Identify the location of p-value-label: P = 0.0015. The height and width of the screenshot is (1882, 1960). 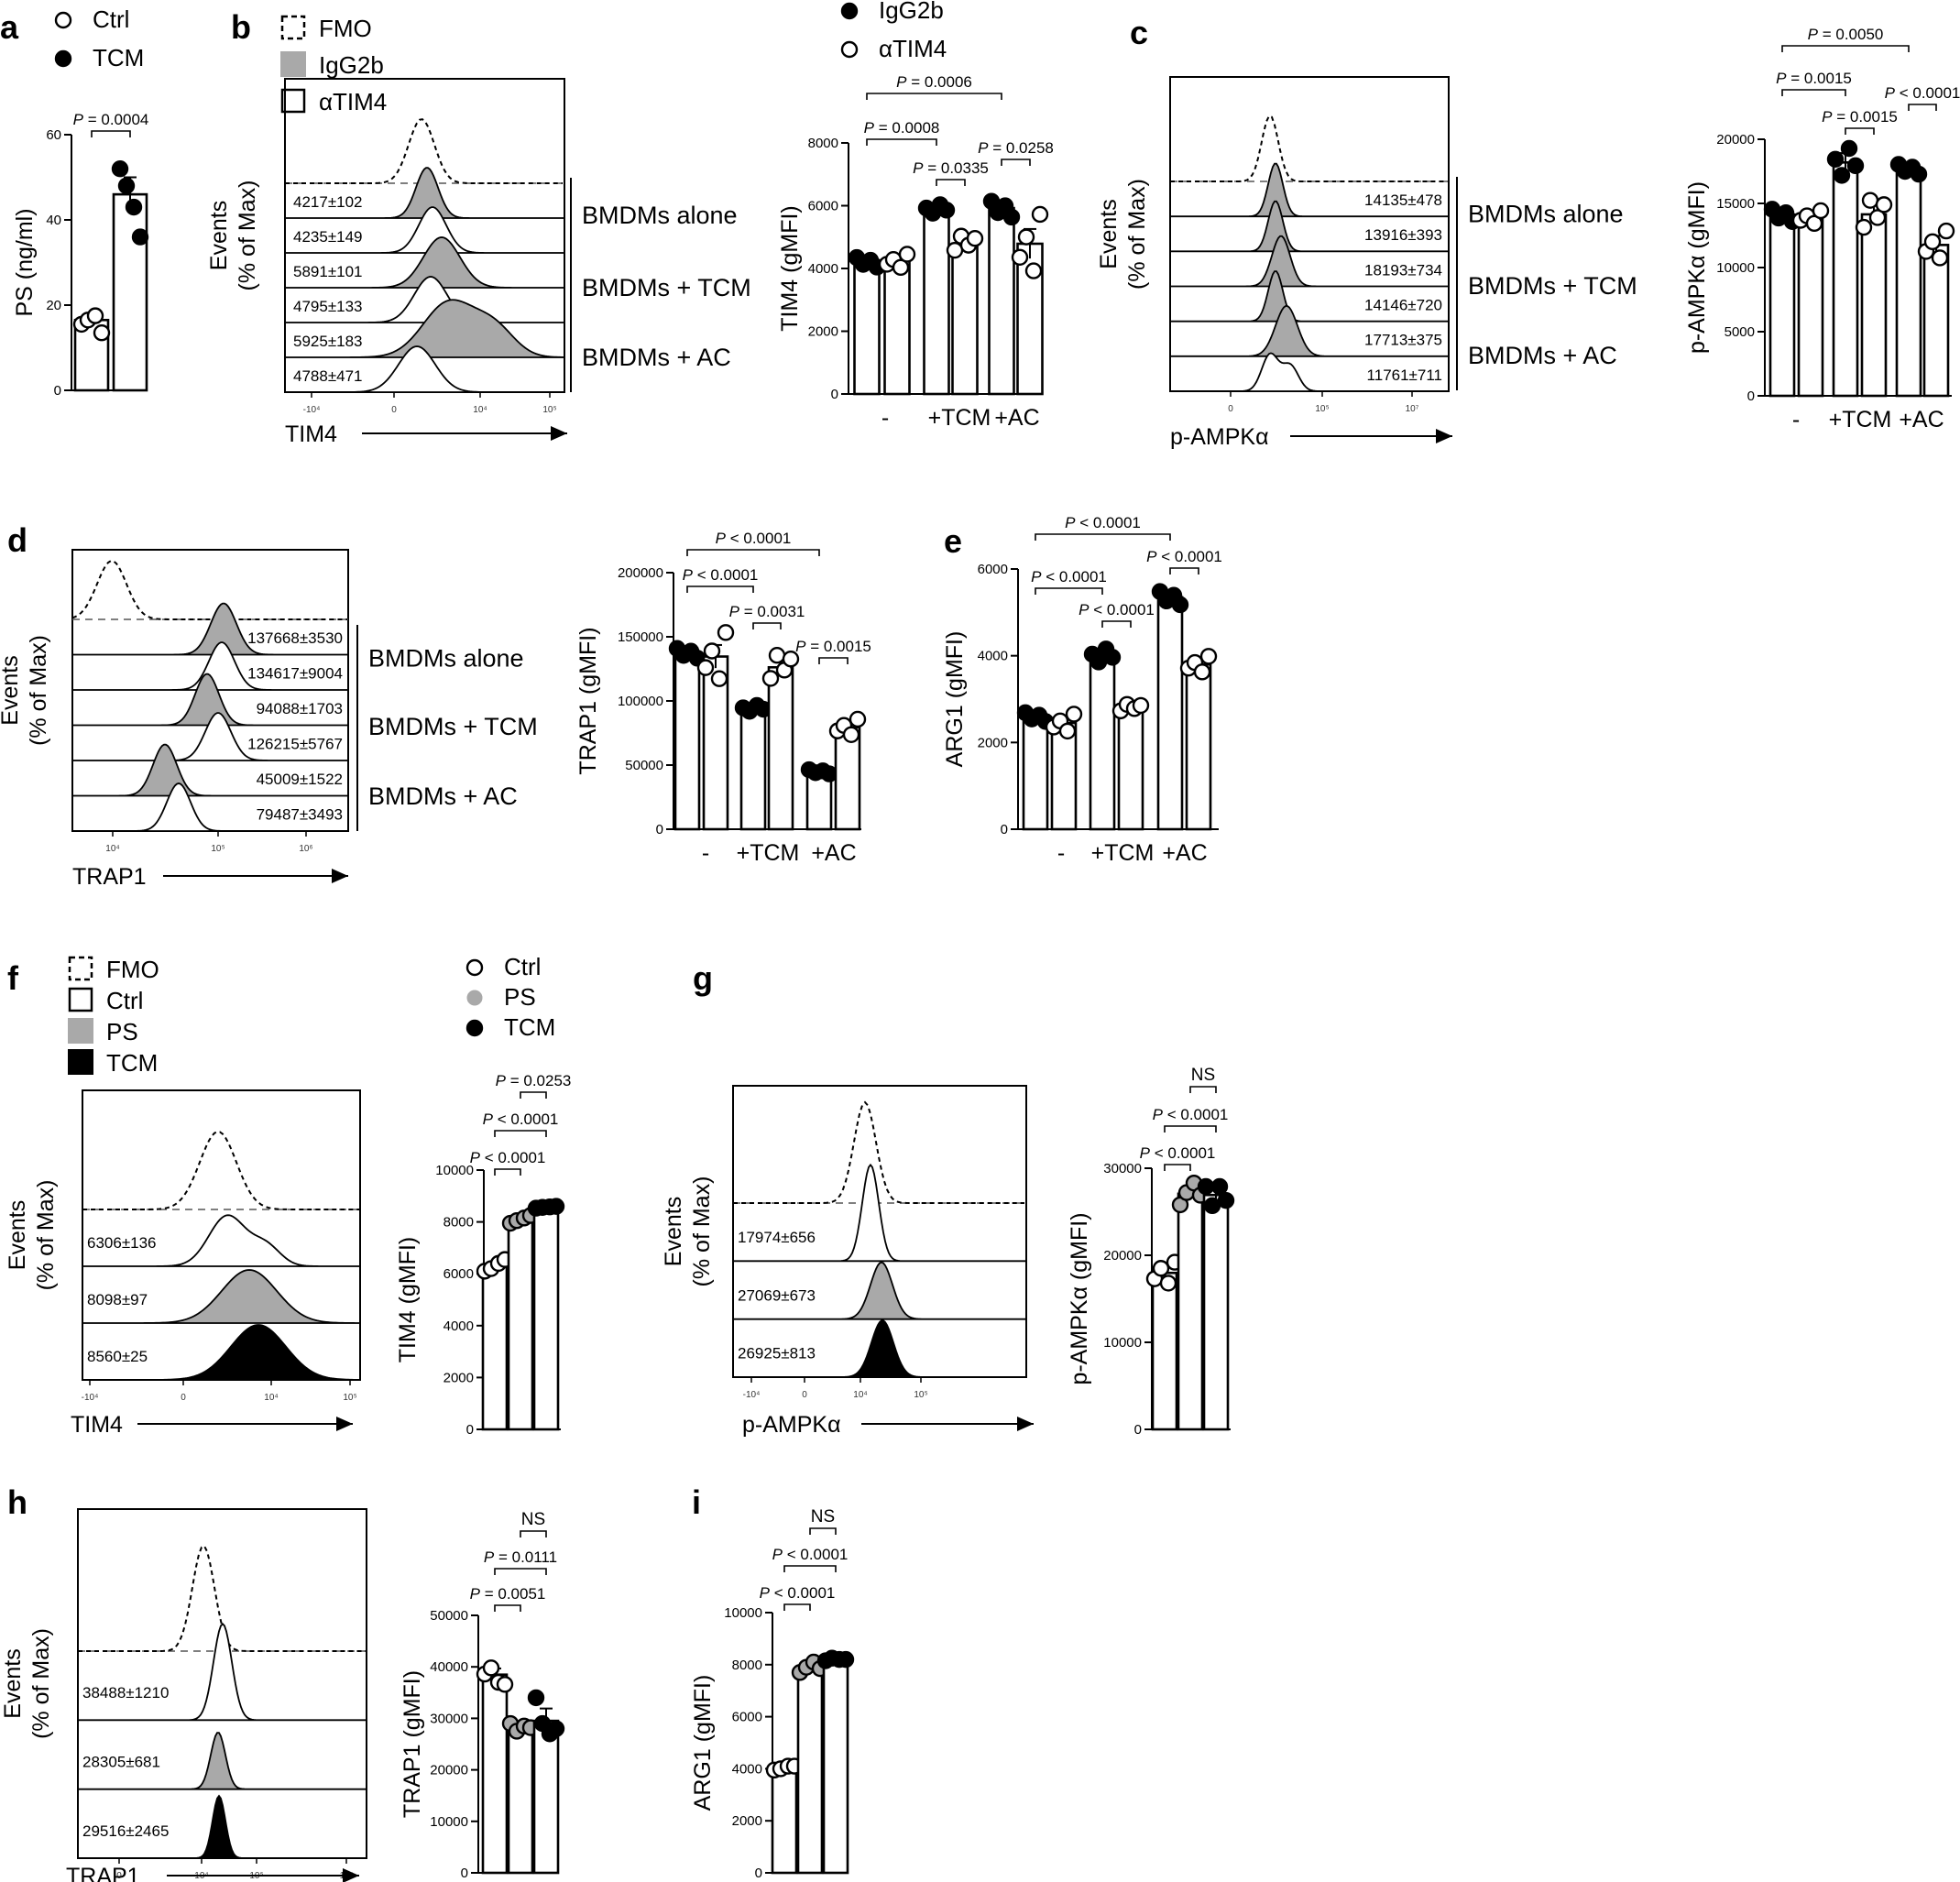
(1860, 117).